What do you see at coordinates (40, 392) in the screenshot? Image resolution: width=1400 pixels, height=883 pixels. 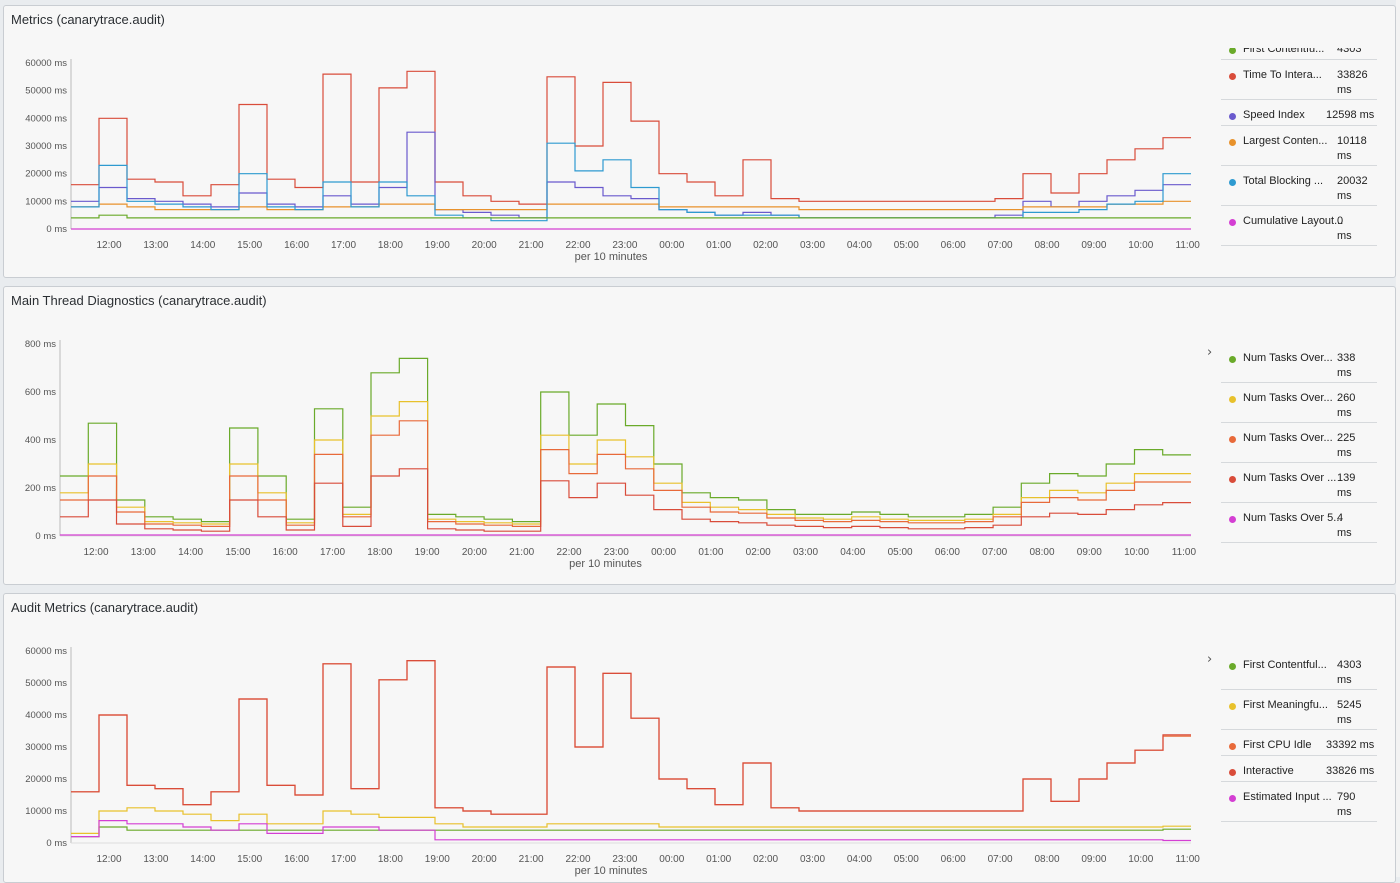 I see `y-tick-label: 600 ms` at bounding box center [40, 392].